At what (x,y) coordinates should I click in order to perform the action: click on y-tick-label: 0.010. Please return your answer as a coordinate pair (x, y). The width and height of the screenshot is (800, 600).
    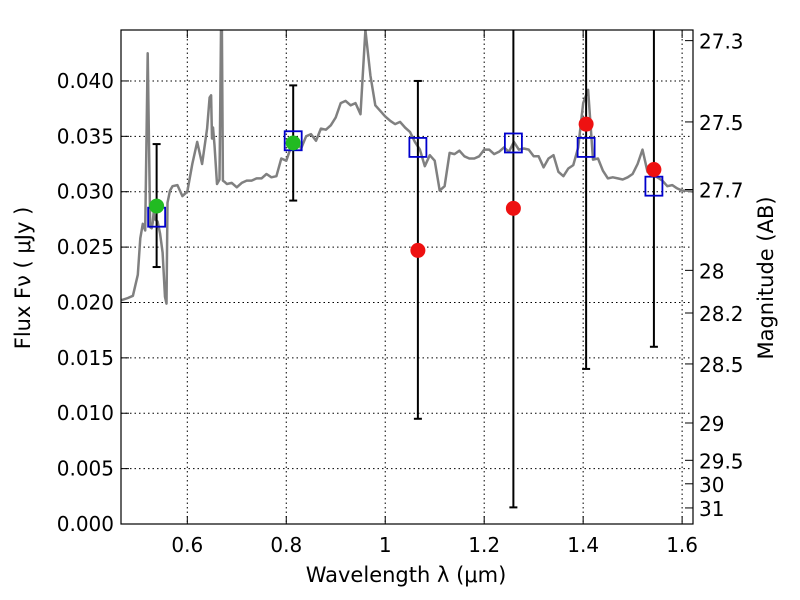
    Looking at the image, I should click on (85, 413).